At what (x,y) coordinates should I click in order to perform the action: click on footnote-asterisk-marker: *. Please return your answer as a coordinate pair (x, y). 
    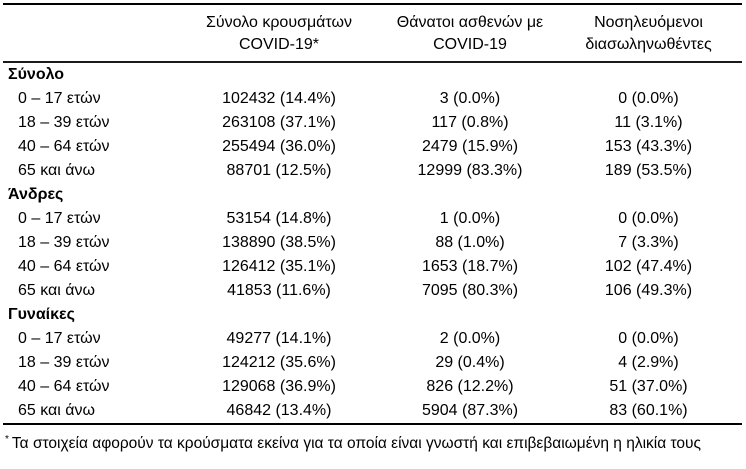
    Looking at the image, I should click on (7, 439).